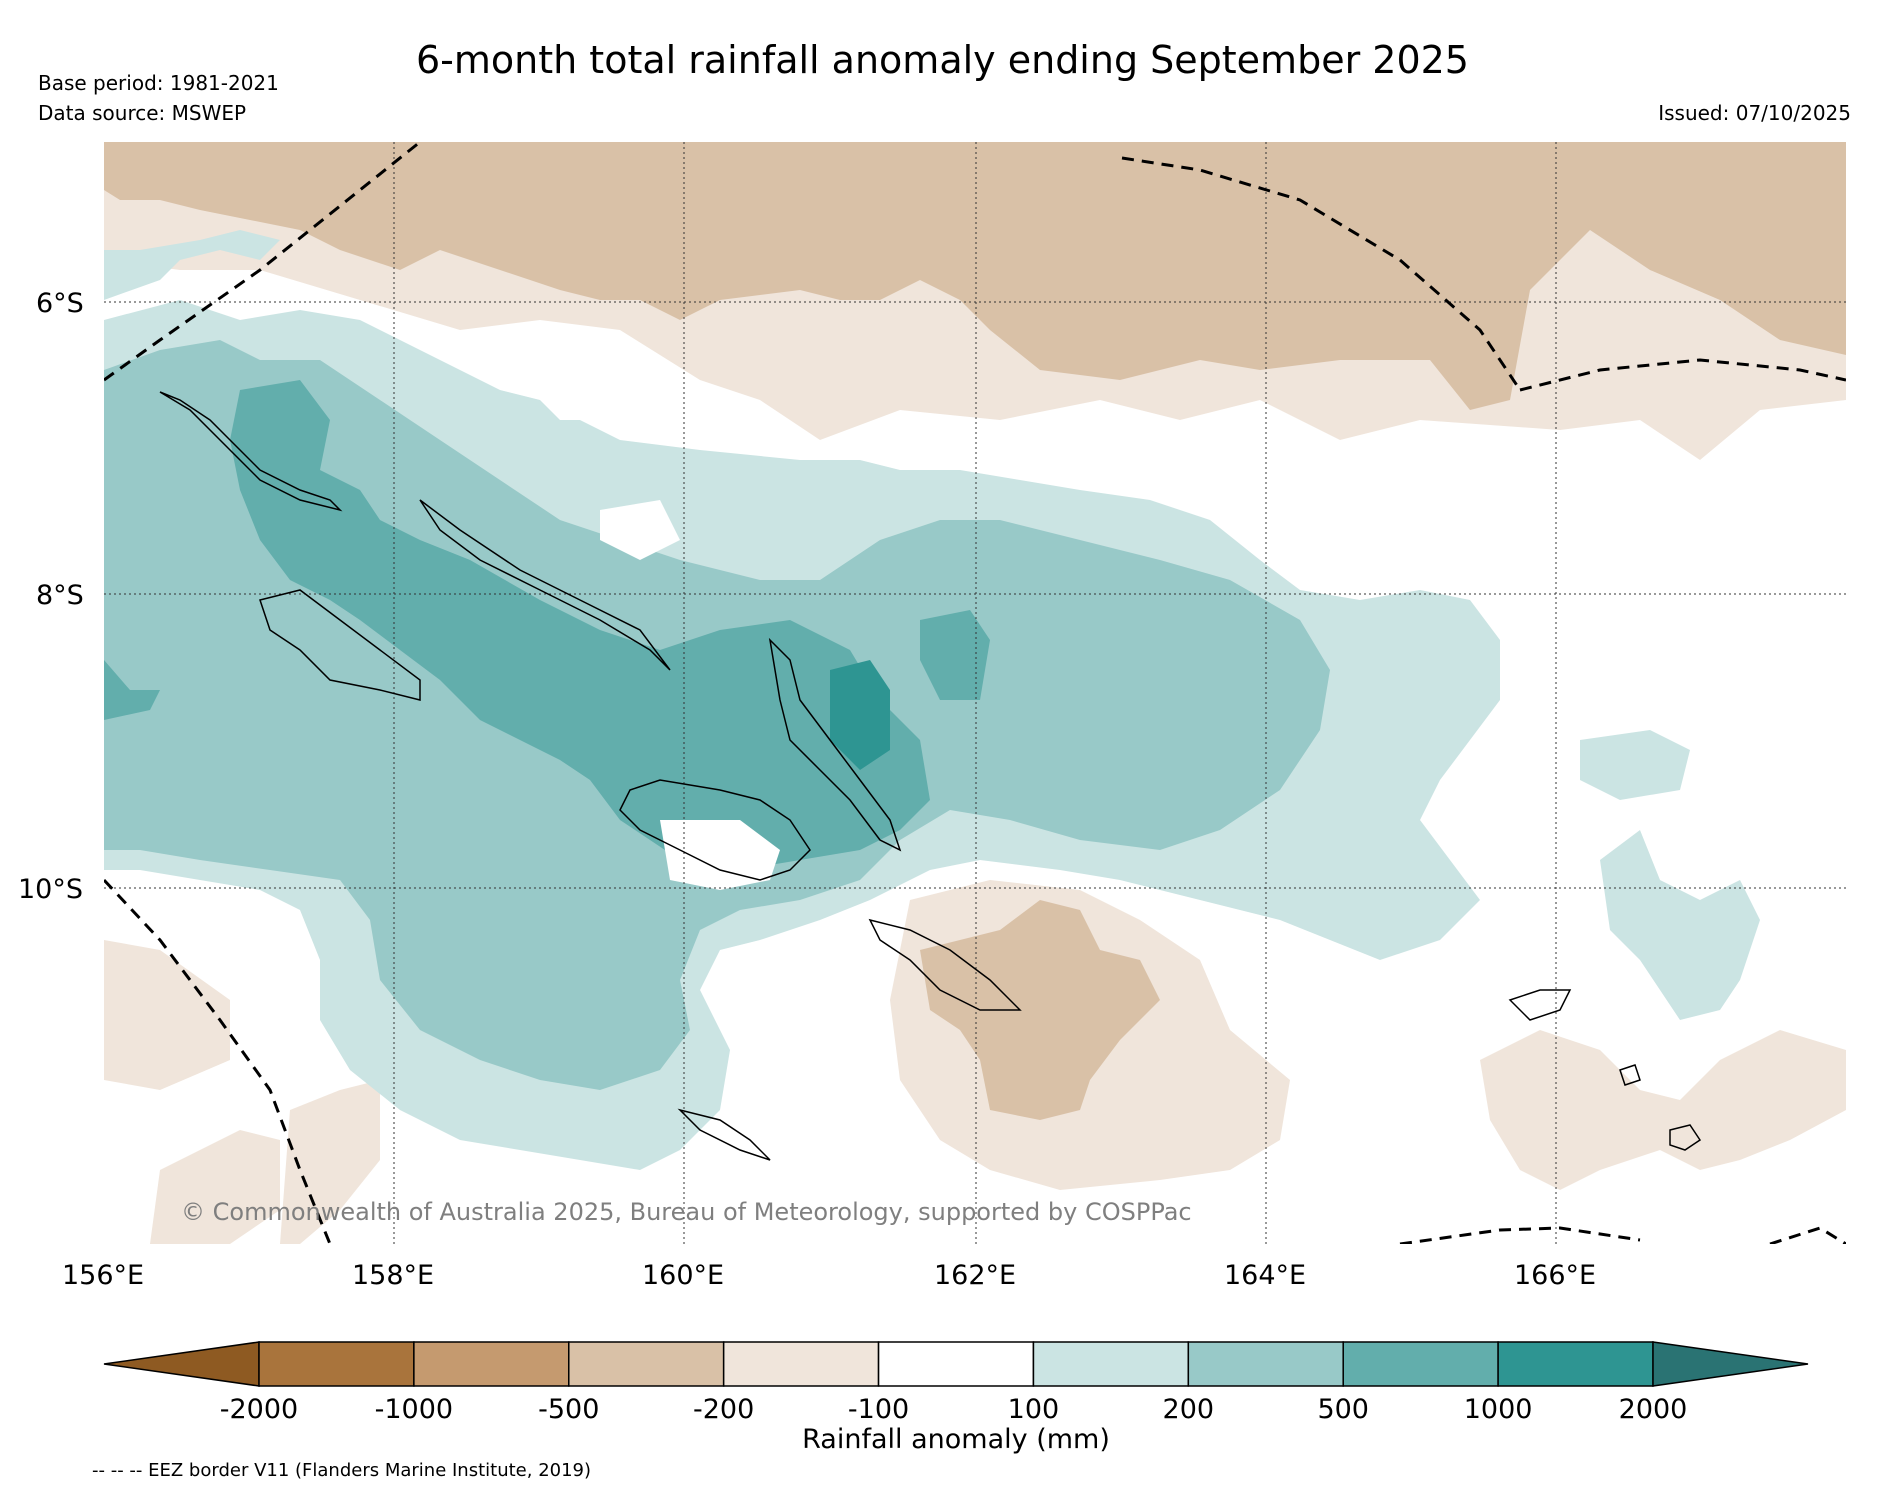 The image size is (1885, 1494). Describe the element at coordinates (954, 1409) in the screenshot. I see `colorbar-tick-labels: -2000 -1000 -500 -200 -100 100 200 500 1000 2000` at that location.